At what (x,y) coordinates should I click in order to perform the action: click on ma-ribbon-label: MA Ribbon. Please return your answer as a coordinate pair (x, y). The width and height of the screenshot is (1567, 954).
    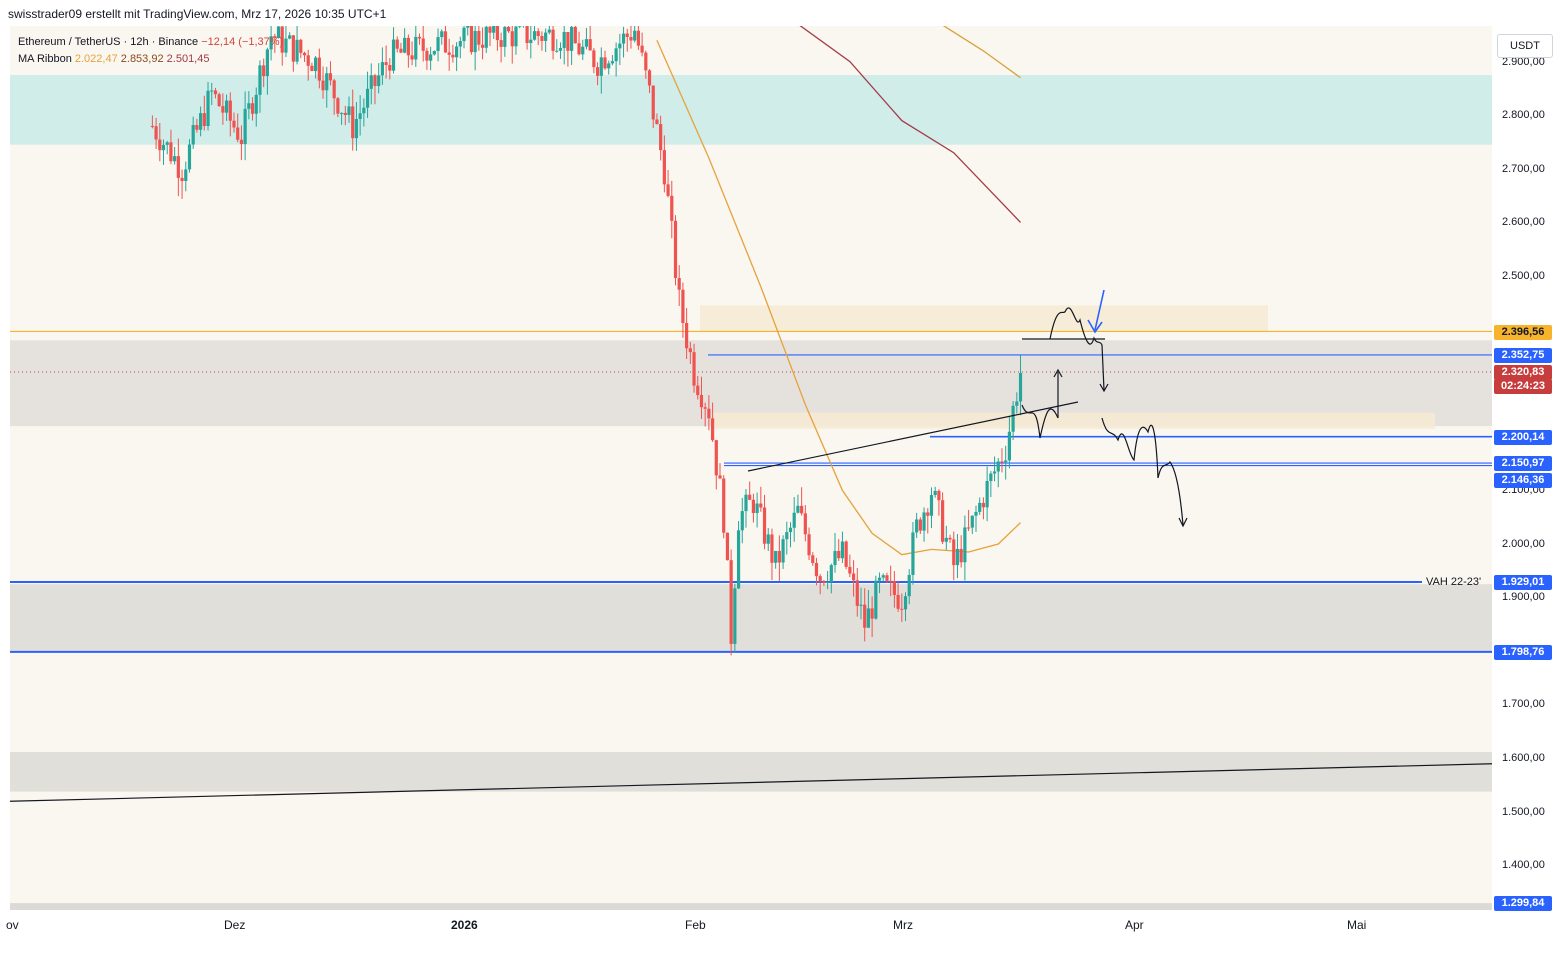
    Looking at the image, I should click on (45, 59).